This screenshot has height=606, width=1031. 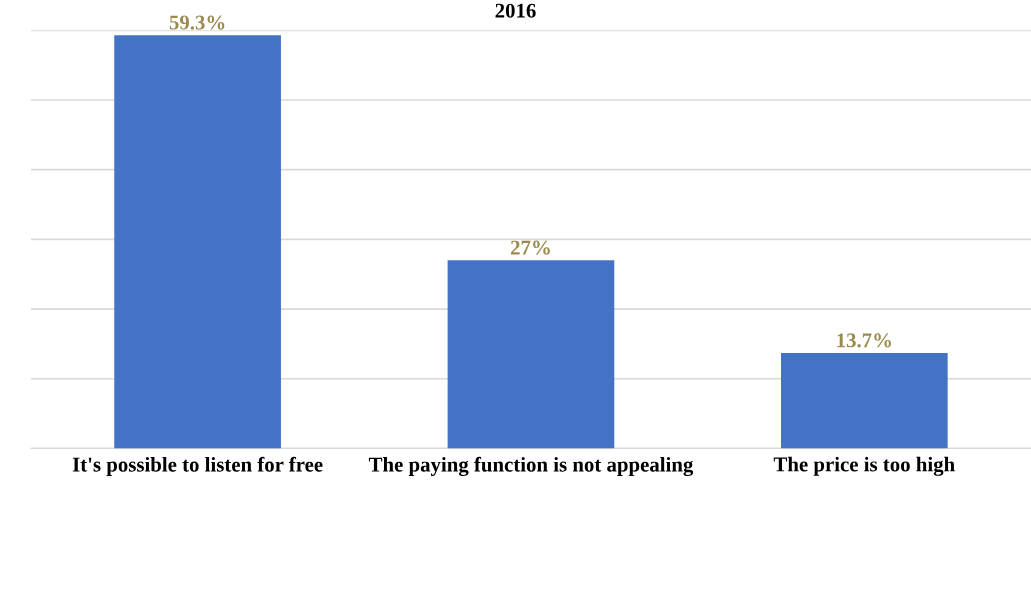 What do you see at coordinates (515, 10) in the screenshot?
I see `chart-title: 2016` at bounding box center [515, 10].